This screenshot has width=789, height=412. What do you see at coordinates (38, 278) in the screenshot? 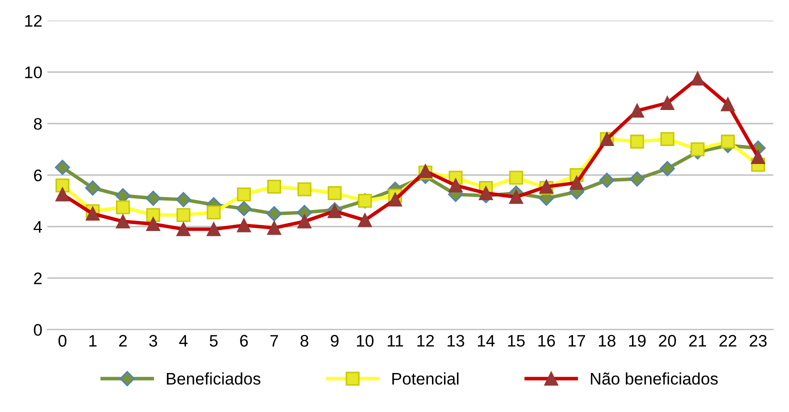
I see `y-tick-label: 2` at bounding box center [38, 278].